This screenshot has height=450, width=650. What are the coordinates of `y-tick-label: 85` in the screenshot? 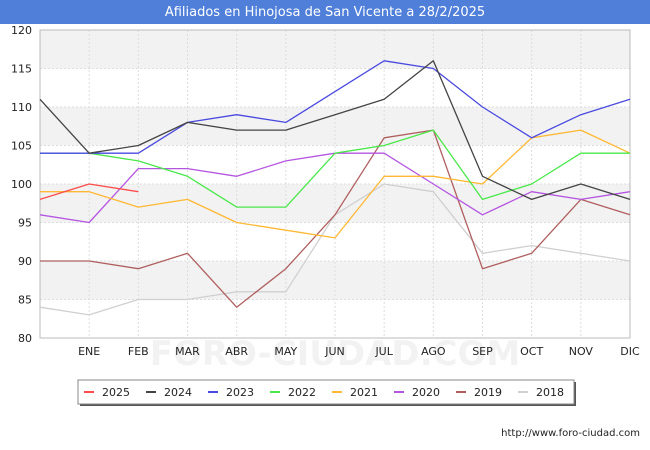 It's located at (25, 300).